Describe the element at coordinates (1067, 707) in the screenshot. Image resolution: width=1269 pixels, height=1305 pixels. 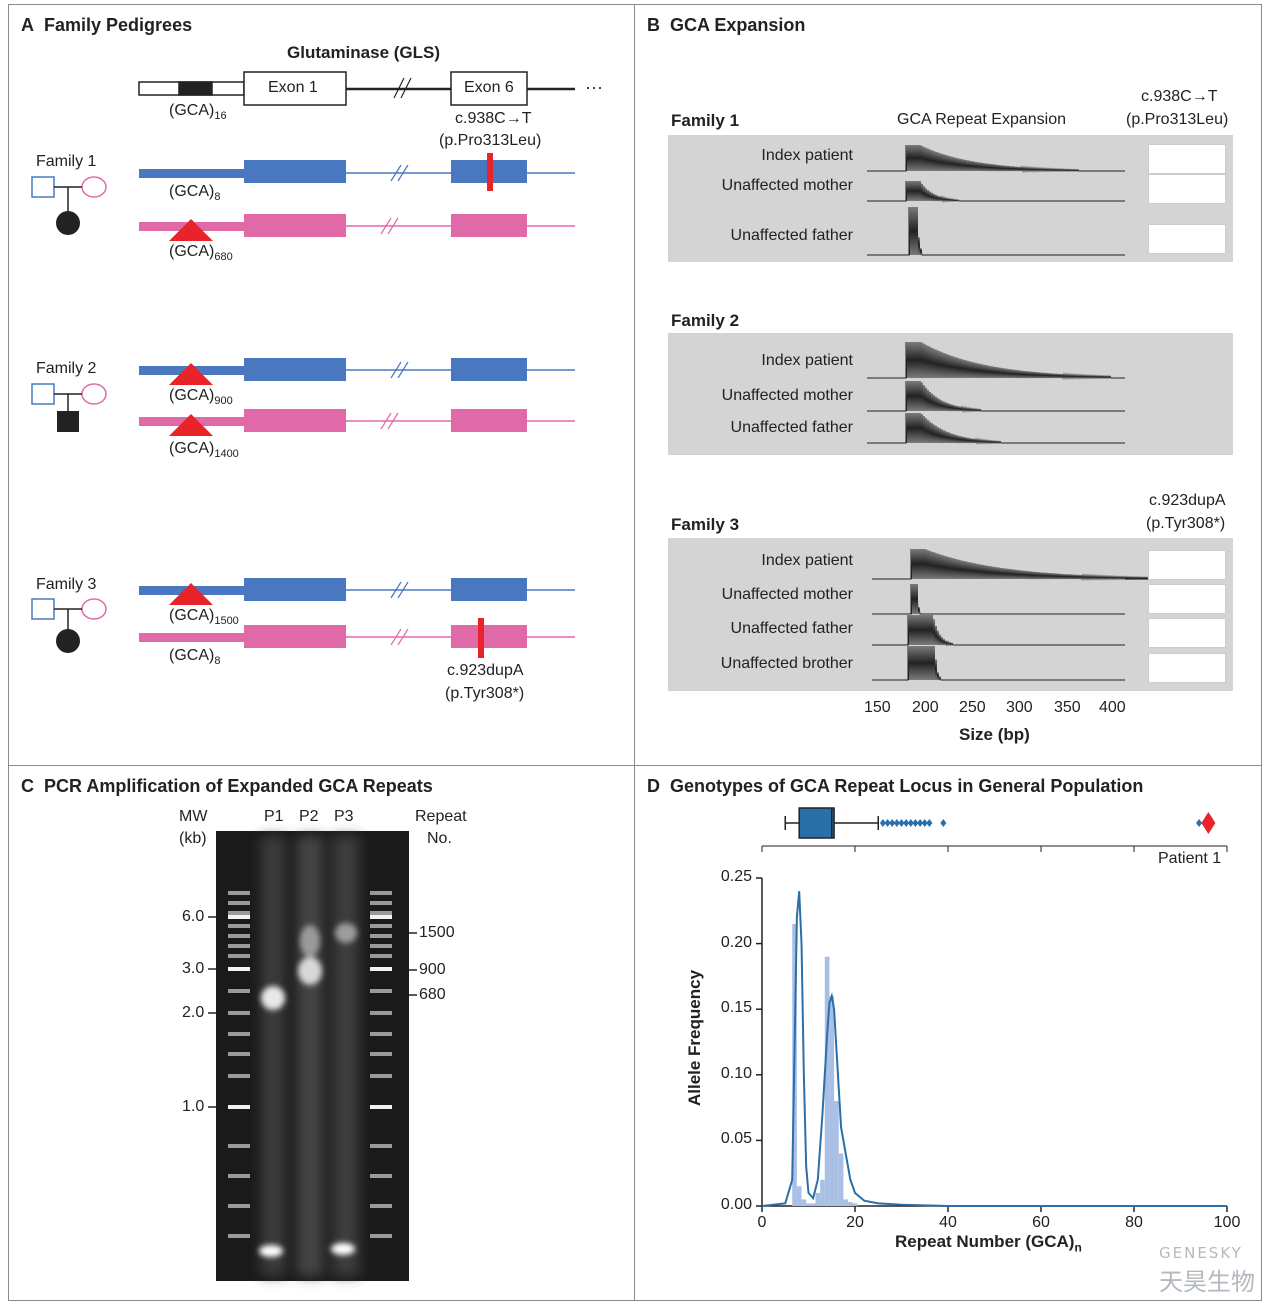
I see `b-xtick-350: 350` at that location.